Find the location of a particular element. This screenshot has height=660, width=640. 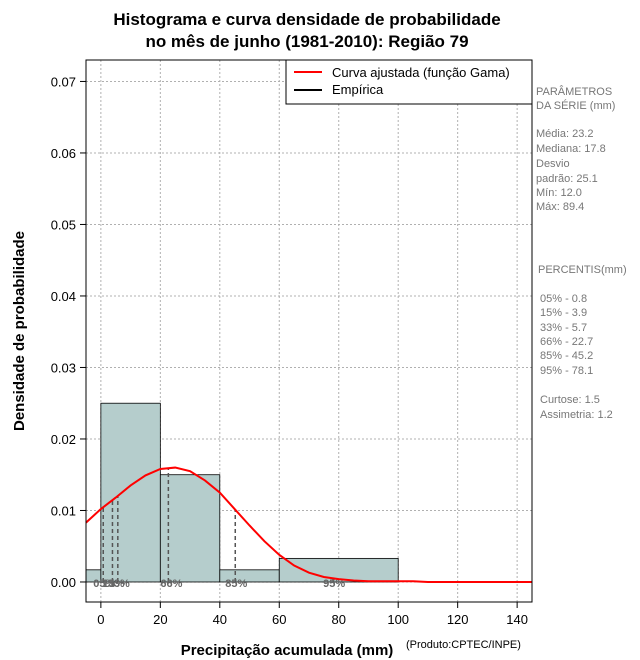

x-tick-label-1: 20 is located at coordinates (160, 619).